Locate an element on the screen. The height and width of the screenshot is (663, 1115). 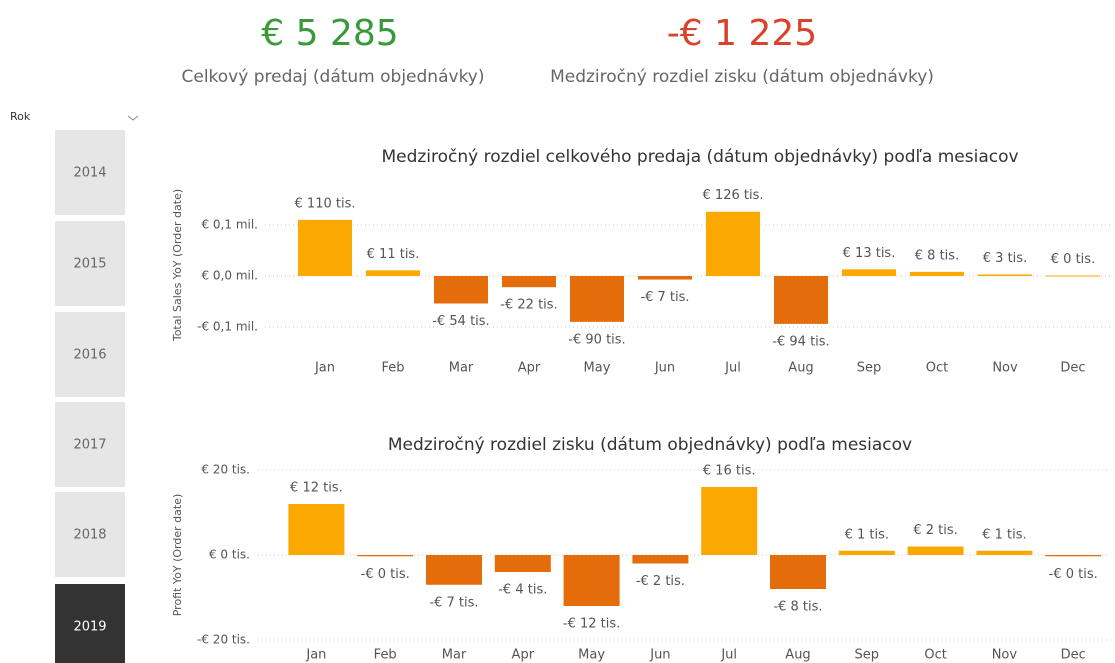
slicer-item-label: 2019 is located at coordinates (89, 627).